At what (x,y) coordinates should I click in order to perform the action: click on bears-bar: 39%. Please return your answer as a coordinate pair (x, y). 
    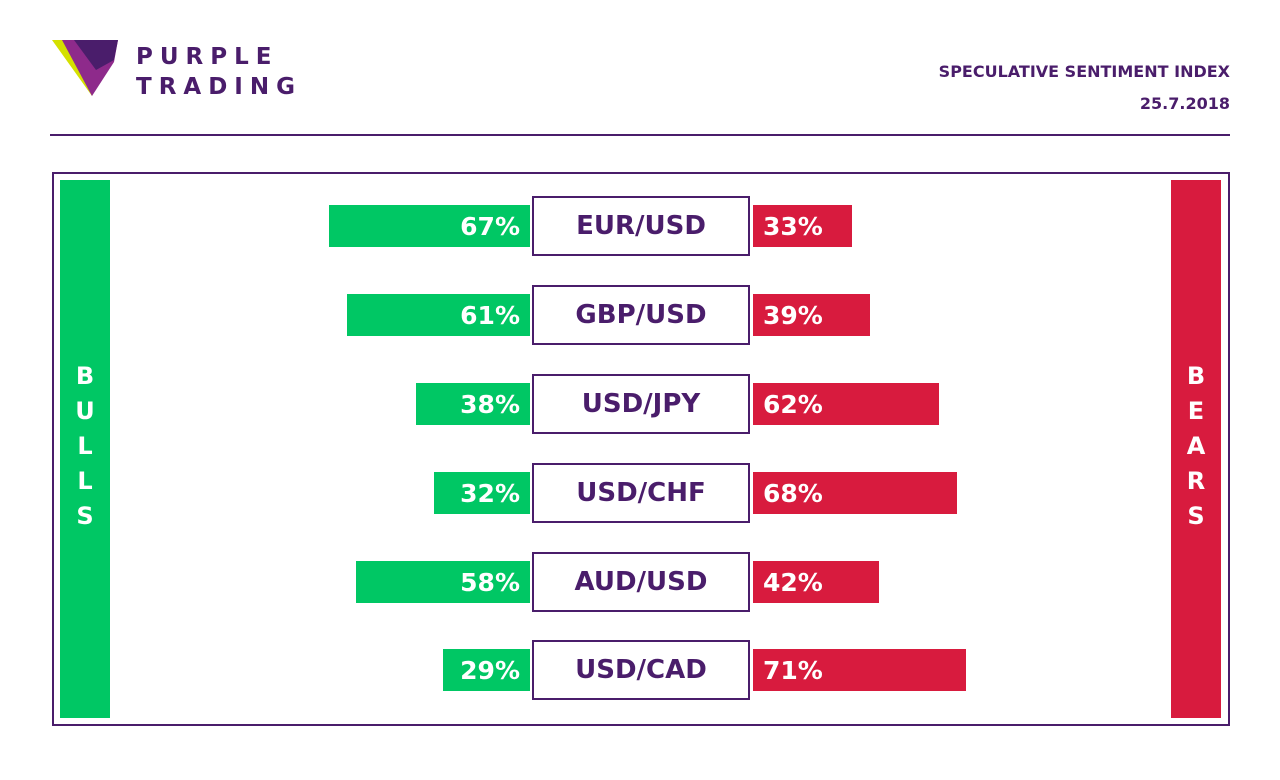
    Looking at the image, I should click on (811, 315).